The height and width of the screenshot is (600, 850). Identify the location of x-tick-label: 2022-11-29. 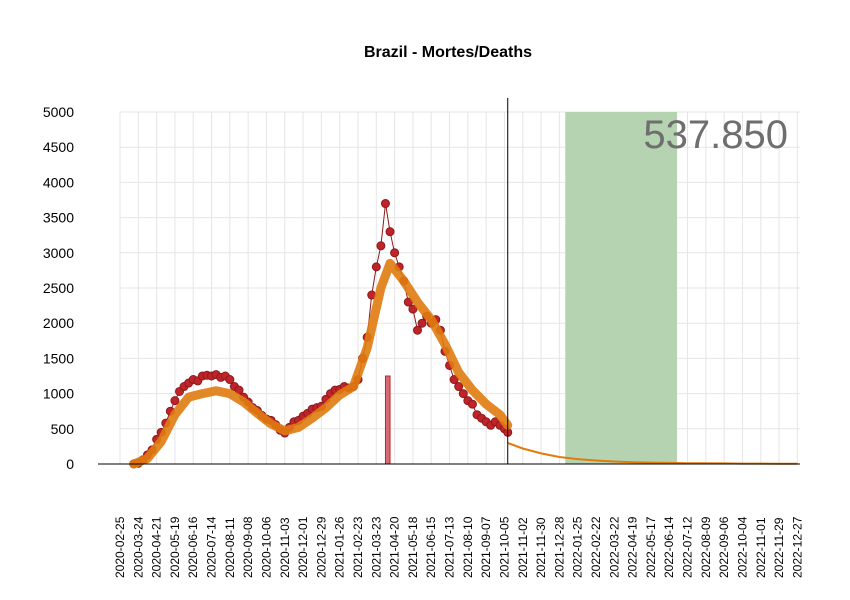
(779, 547).